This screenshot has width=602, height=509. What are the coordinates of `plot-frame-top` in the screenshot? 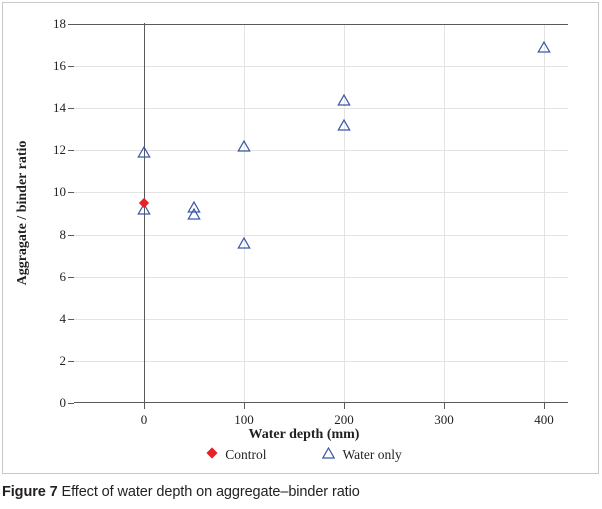 It's located at (321, 24).